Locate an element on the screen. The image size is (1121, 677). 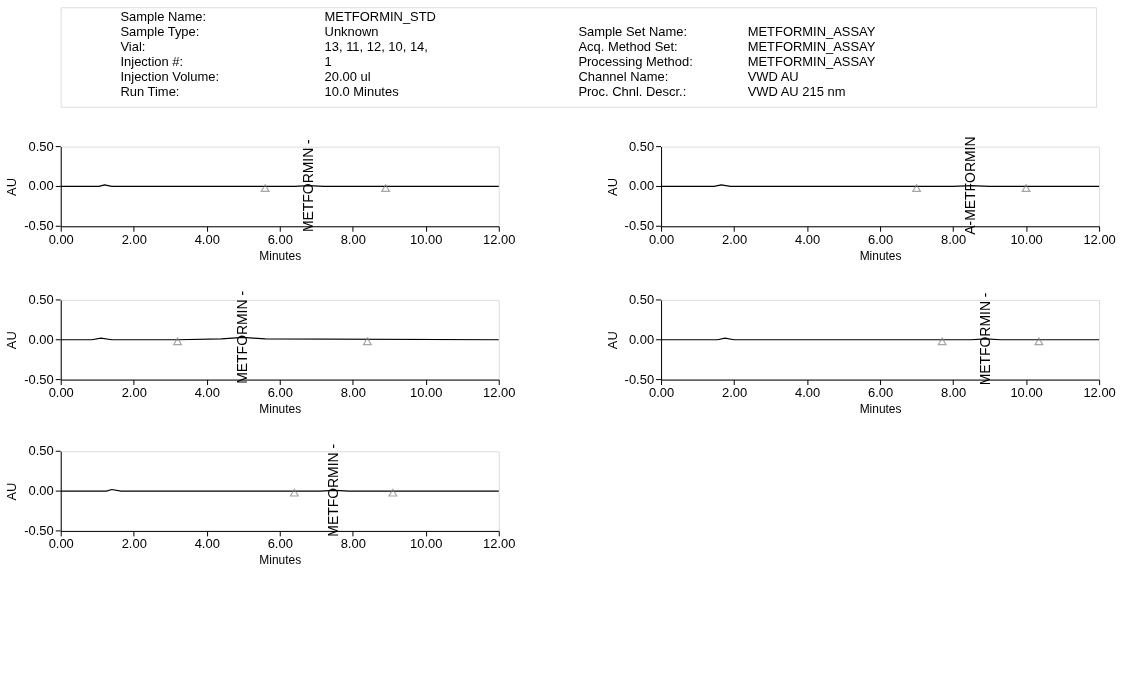
text: Sample Type: is located at coordinates (160, 32).